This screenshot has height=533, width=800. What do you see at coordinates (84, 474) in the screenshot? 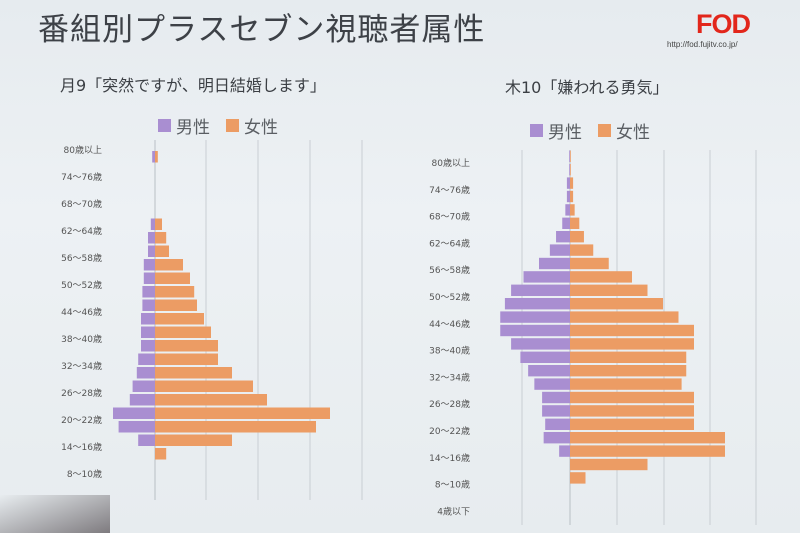
I see `y-tick-label: 8〜10歳` at bounding box center [84, 474].